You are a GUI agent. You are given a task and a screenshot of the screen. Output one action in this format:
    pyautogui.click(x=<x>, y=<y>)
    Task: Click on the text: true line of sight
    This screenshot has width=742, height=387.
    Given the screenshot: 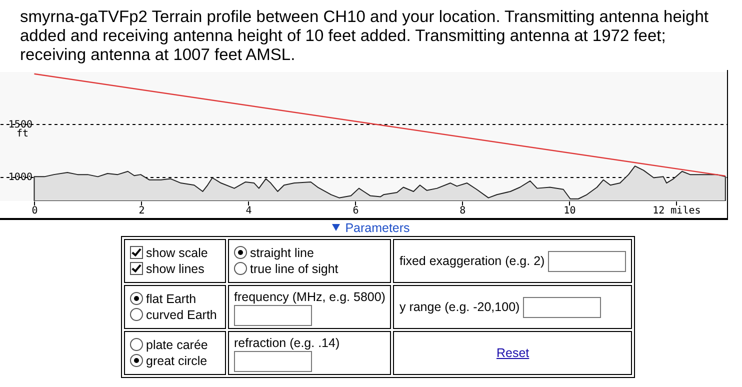 What is the action you would take?
    pyautogui.click(x=294, y=269)
    